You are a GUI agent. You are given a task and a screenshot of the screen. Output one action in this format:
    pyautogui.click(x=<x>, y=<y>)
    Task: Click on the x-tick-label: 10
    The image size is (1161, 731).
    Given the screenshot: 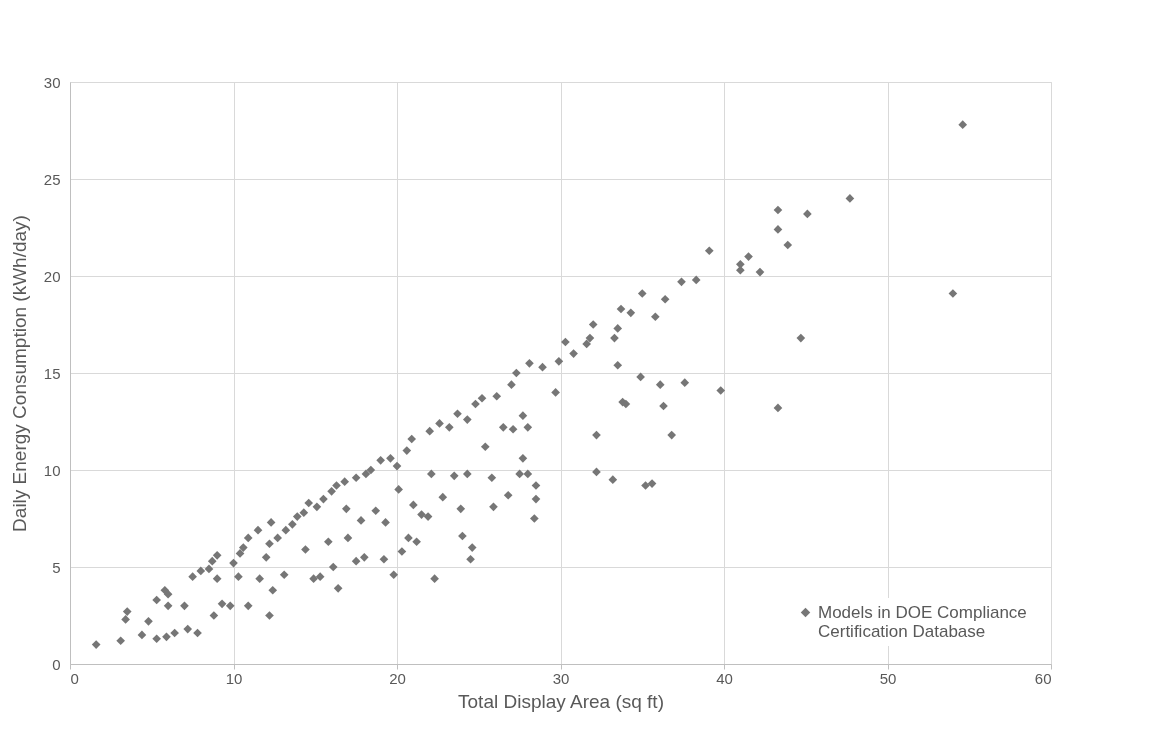 What is the action you would take?
    pyautogui.click(x=234, y=678)
    